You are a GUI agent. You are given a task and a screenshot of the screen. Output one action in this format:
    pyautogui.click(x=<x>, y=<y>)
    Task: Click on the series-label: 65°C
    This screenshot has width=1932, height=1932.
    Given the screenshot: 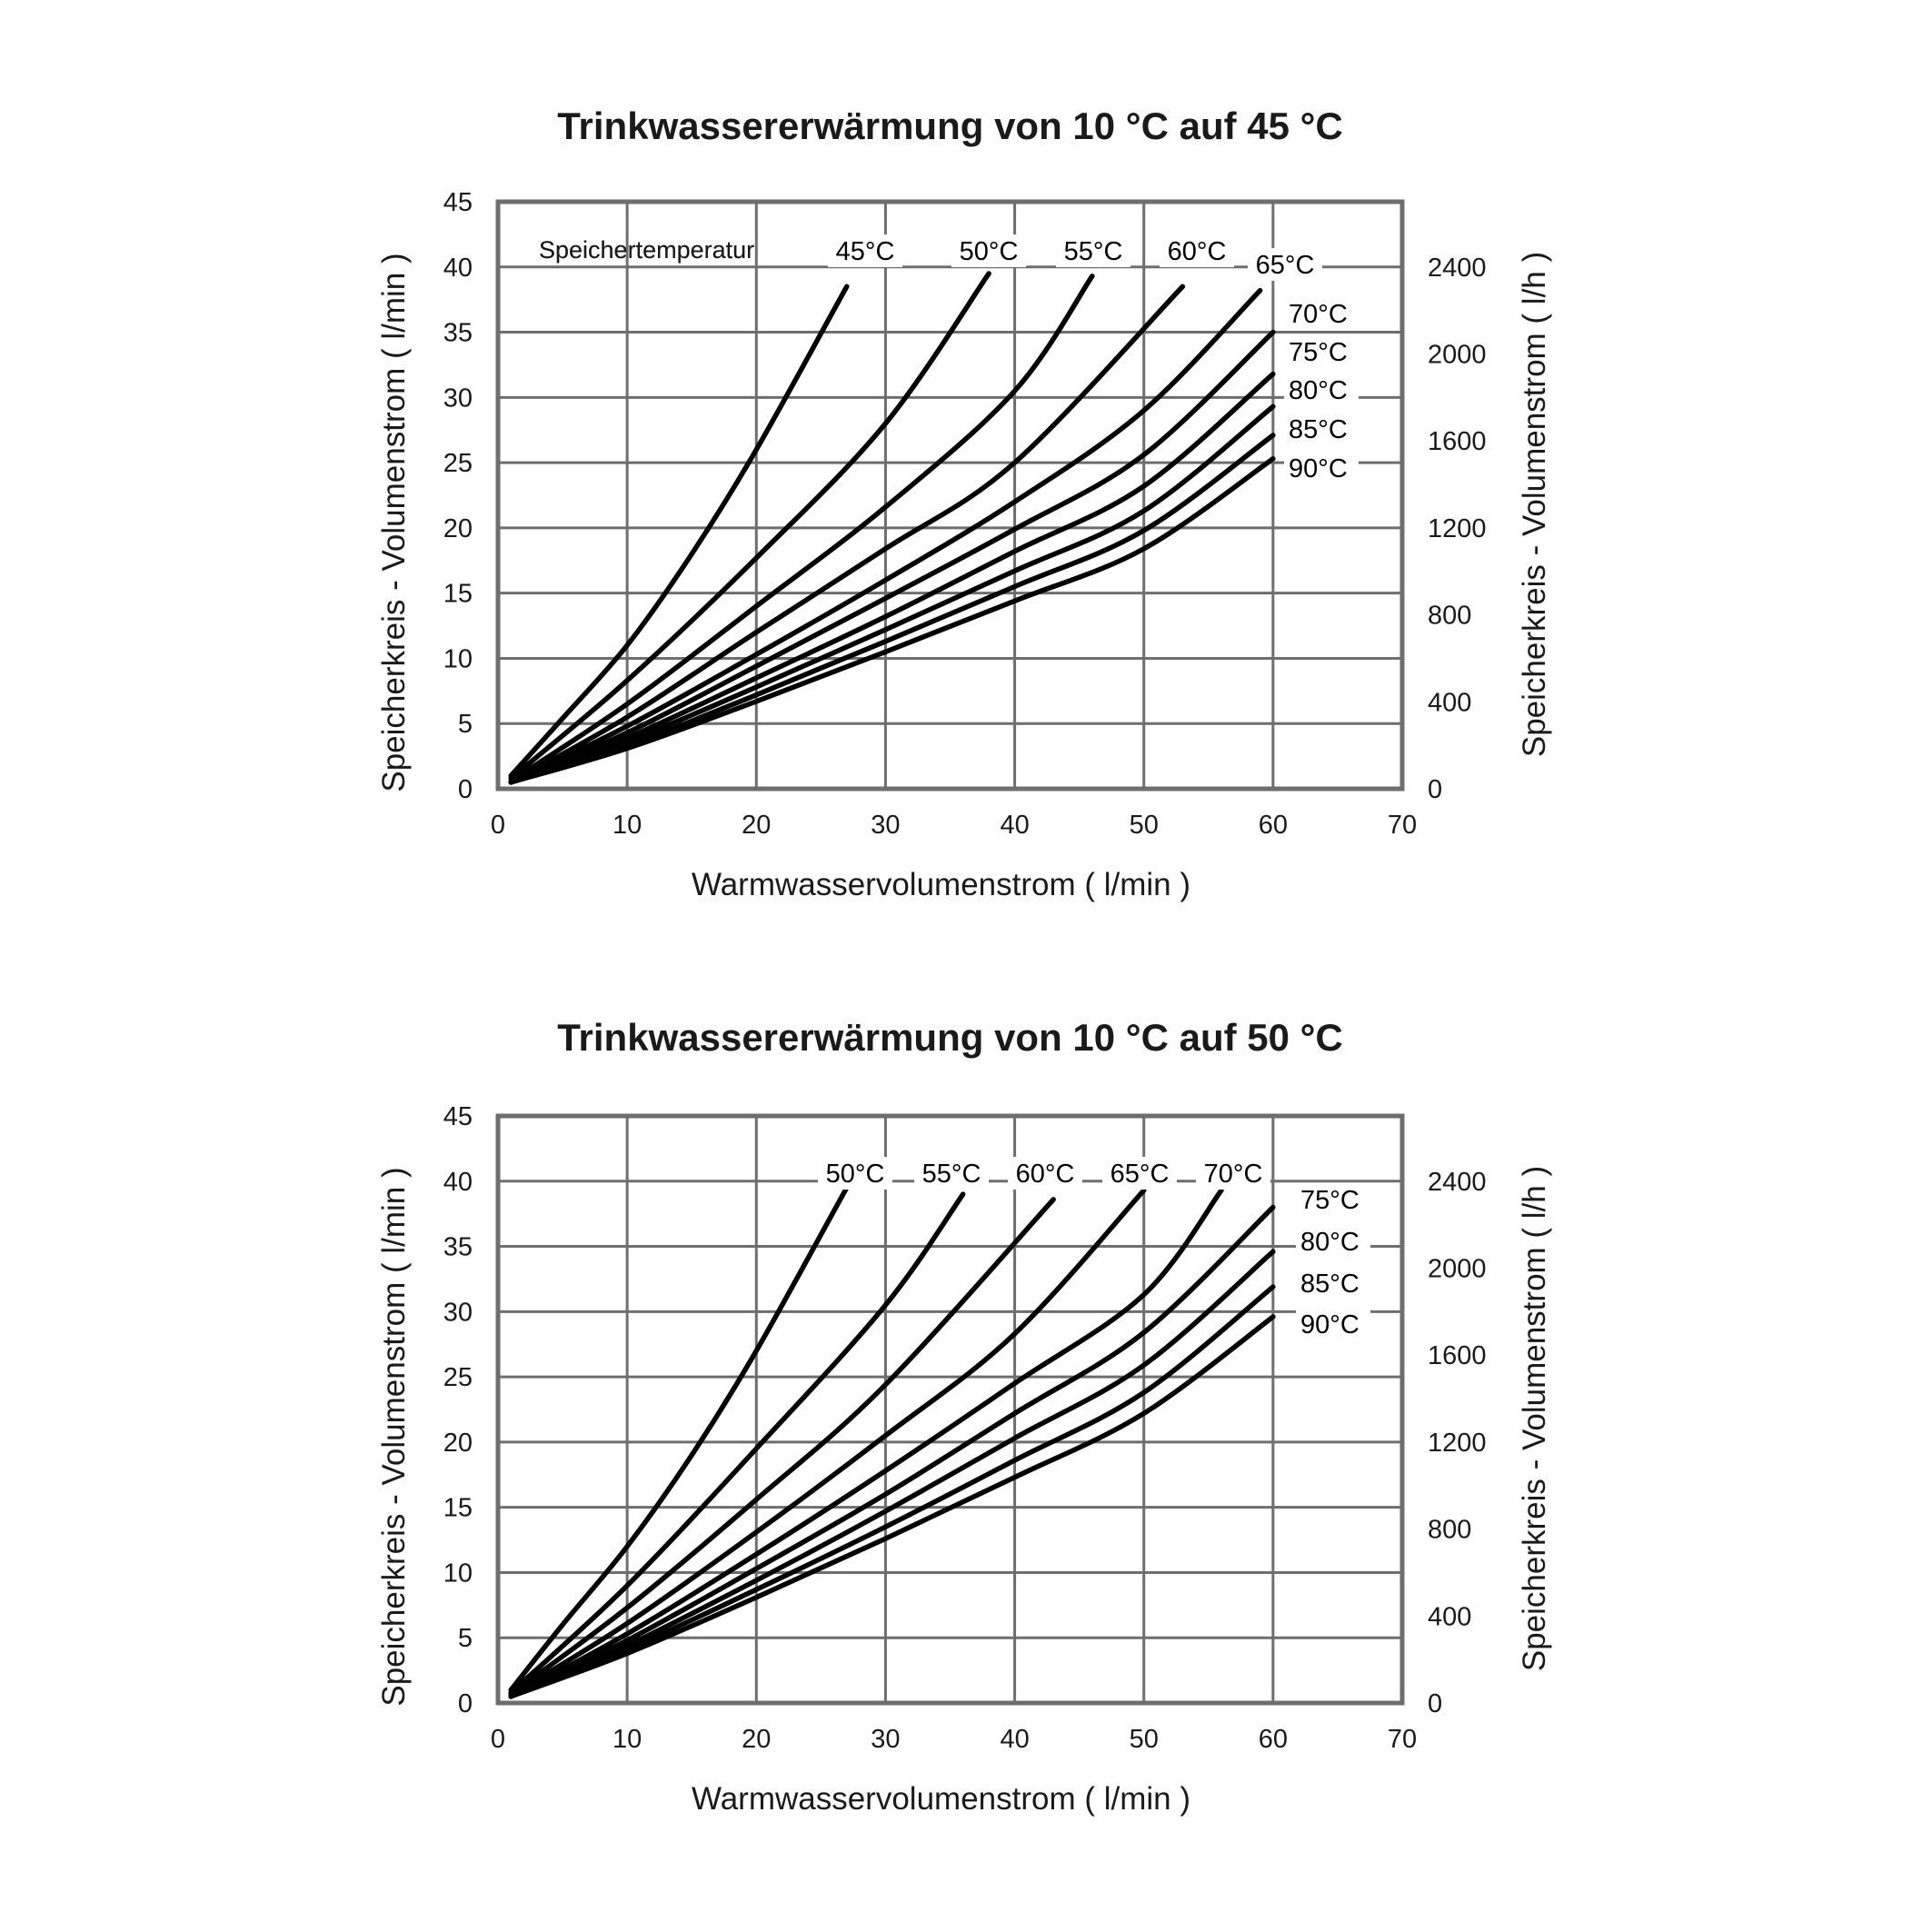 What is the action you would take?
    pyautogui.click(x=1140, y=1175)
    